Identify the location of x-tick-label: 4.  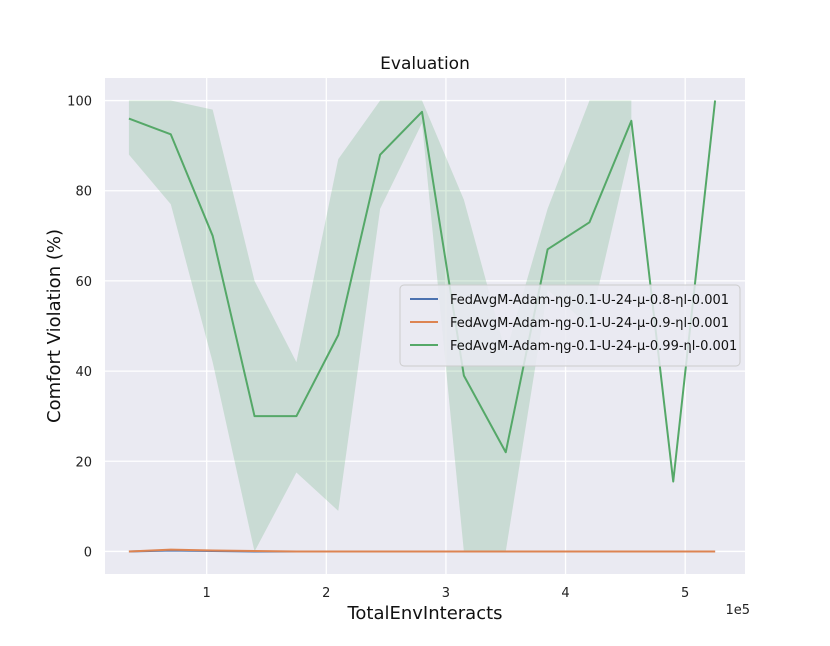
(565, 593).